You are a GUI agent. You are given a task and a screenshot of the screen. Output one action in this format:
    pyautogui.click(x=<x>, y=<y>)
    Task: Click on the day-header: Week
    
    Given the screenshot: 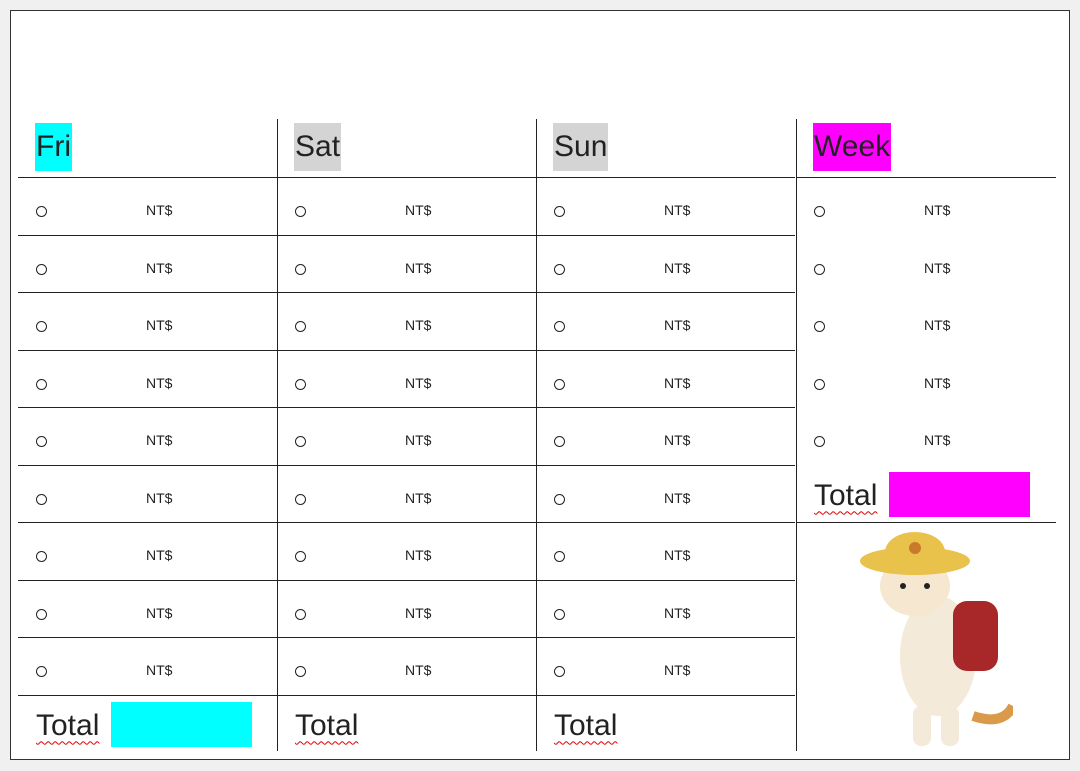 What is the action you would take?
    pyautogui.click(x=852, y=147)
    